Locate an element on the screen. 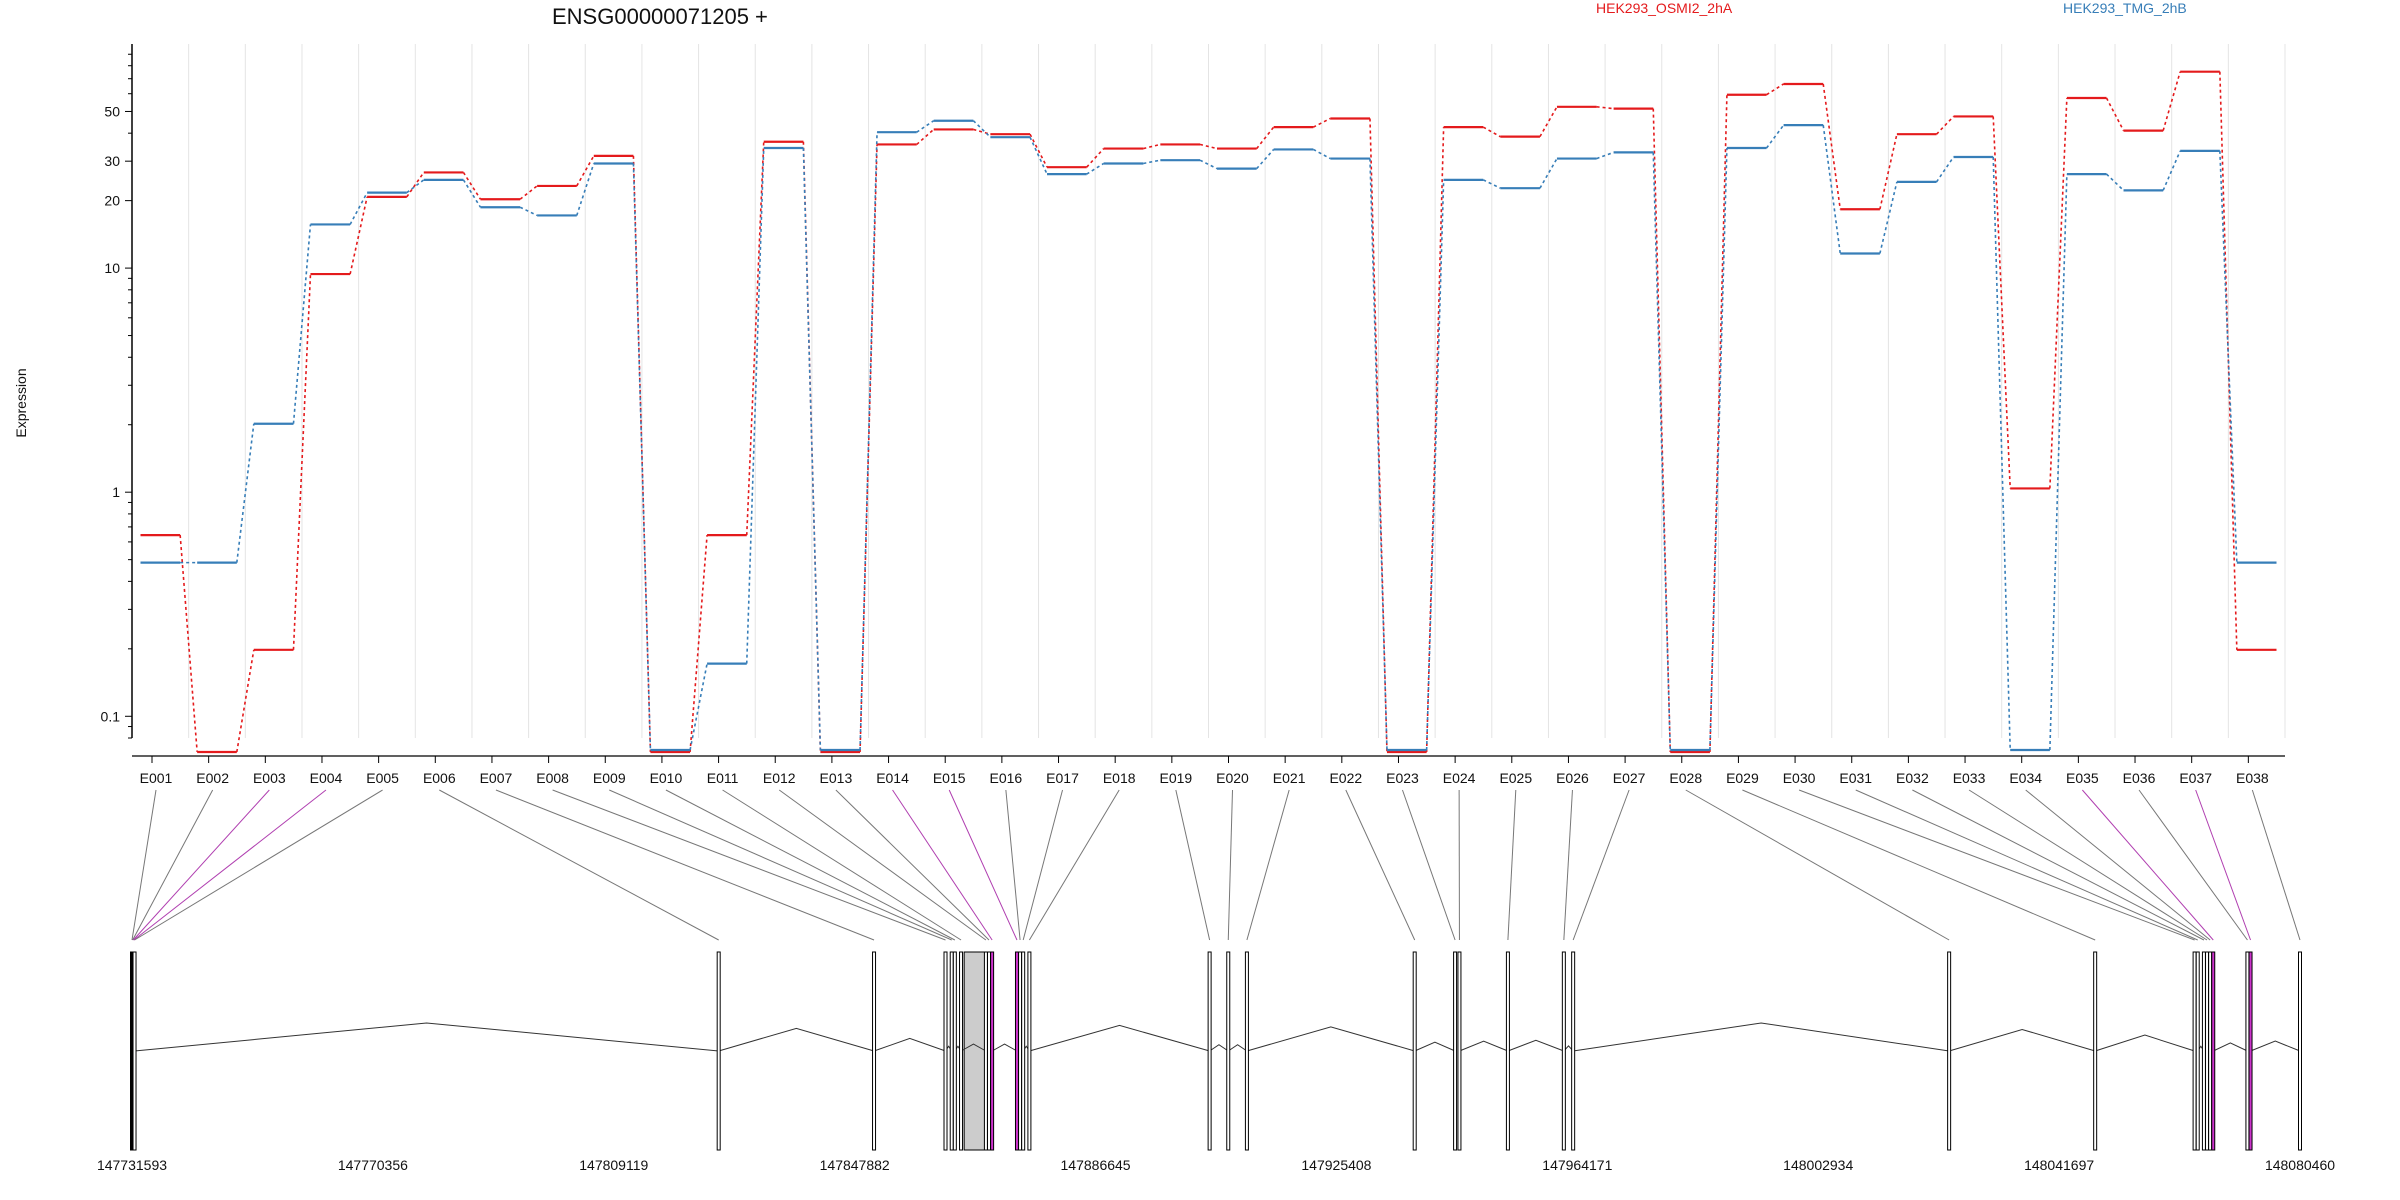 Image resolution: width=2400 pixels, height=1200 pixels. exon-label-E020: E020 is located at coordinates (1232, 778).